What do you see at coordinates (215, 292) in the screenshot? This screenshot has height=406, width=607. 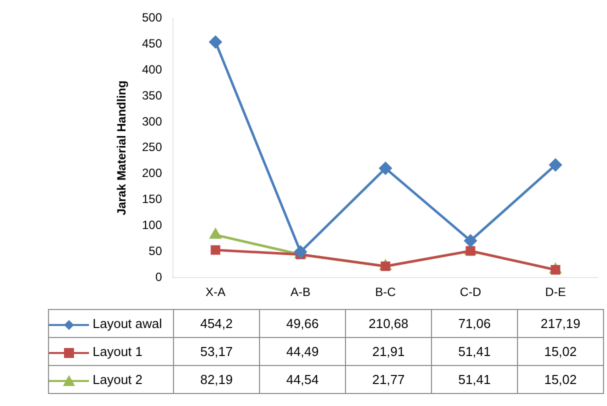 I see `x-tick-label: X-A` at bounding box center [215, 292].